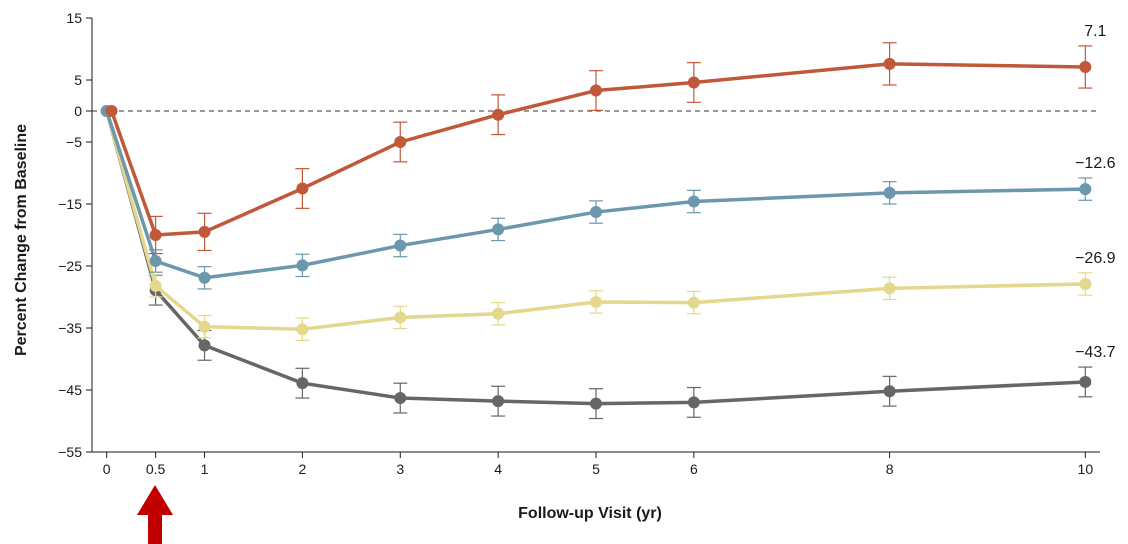 The image size is (1128, 544). I want to click on series-end-label: −12.6, so click(1095, 163).